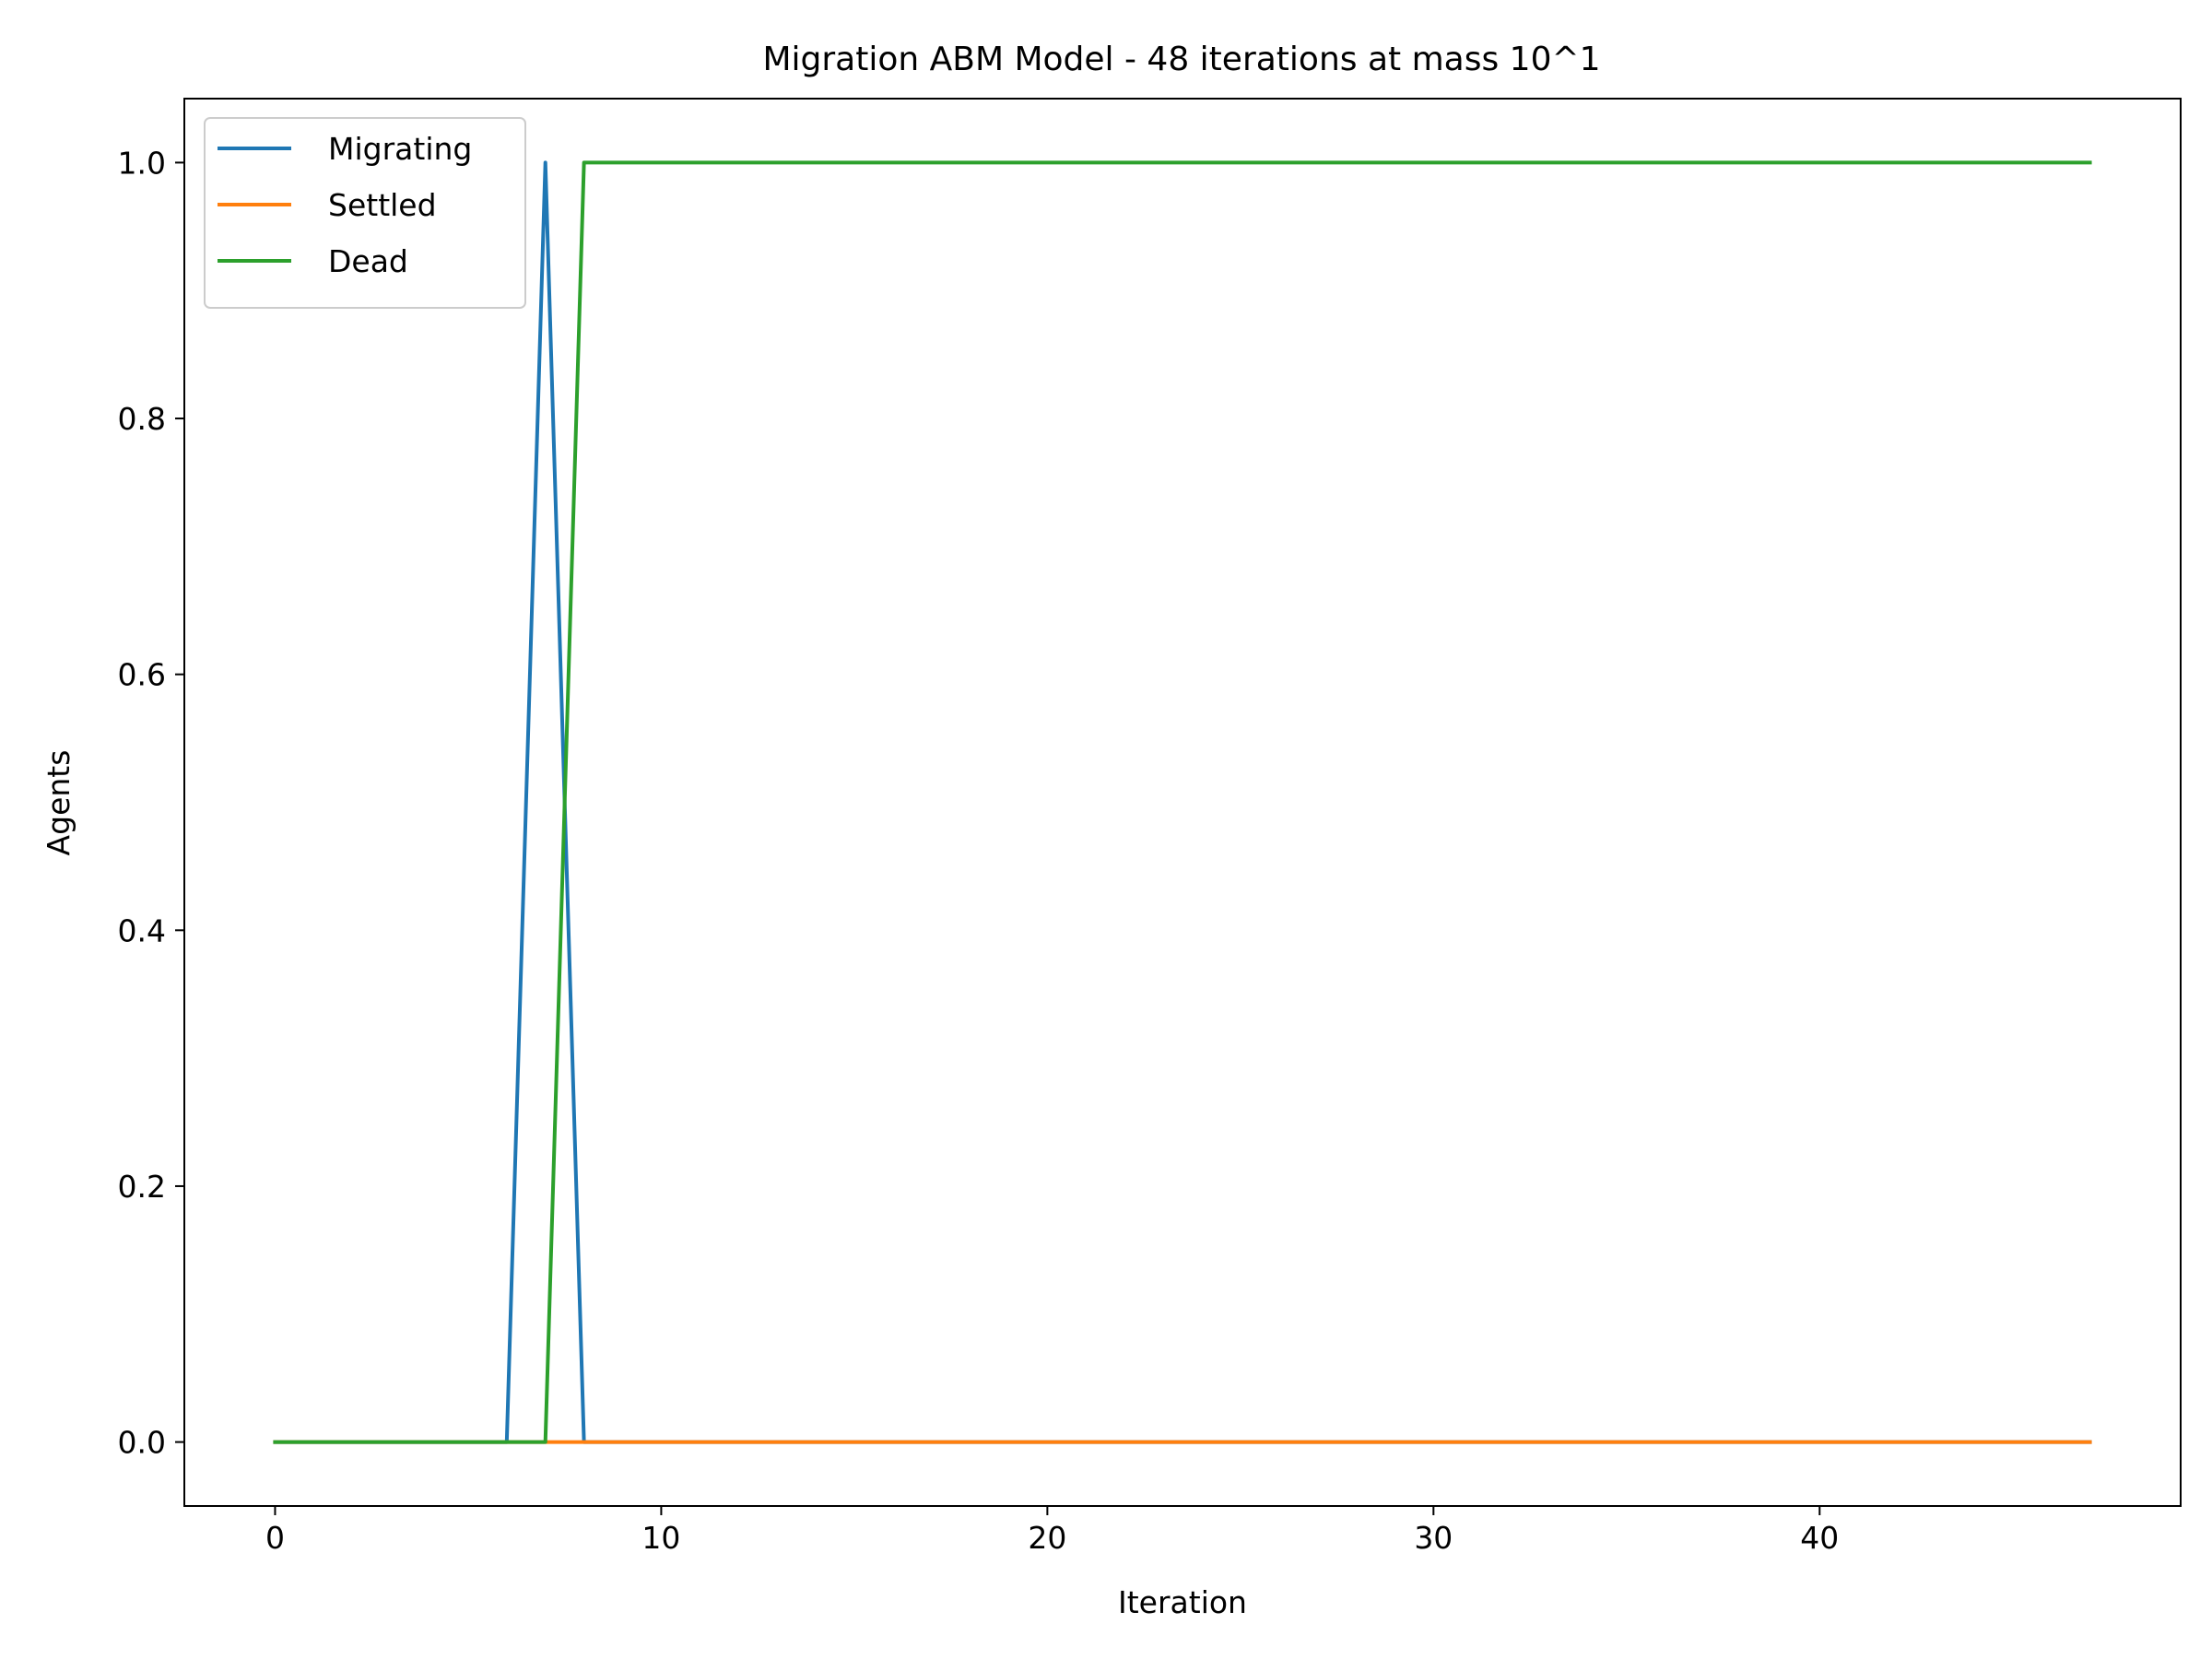 The width and height of the screenshot is (2212, 1659). What do you see at coordinates (1047, 1538) in the screenshot?
I see `x-tick-label: 20` at bounding box center [1047, 1538].